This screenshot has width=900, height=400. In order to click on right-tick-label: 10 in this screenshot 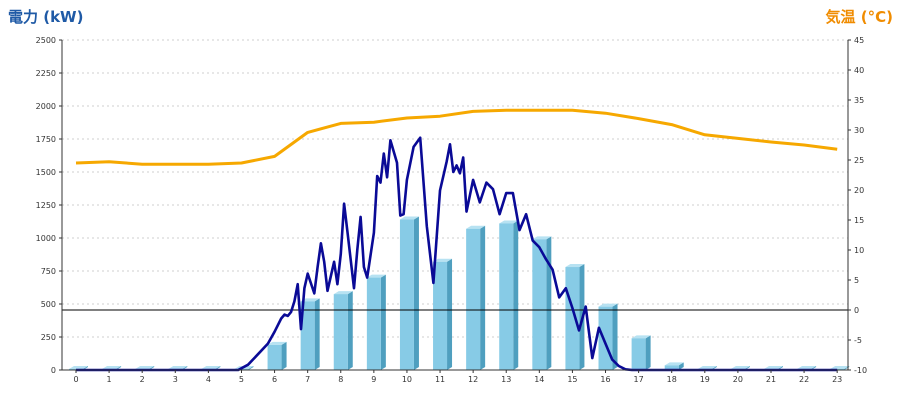, I will do `click(859, 250)`.